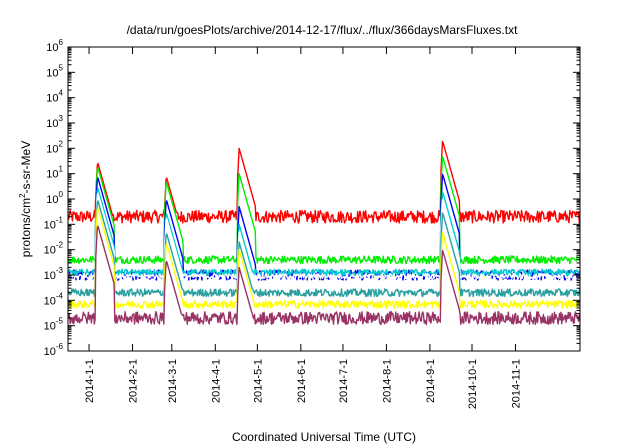 Image resolution: width=640 pixels, height=448 pixels. I want to click on x-tick-label: 2014-11-1, so click(516, 383).